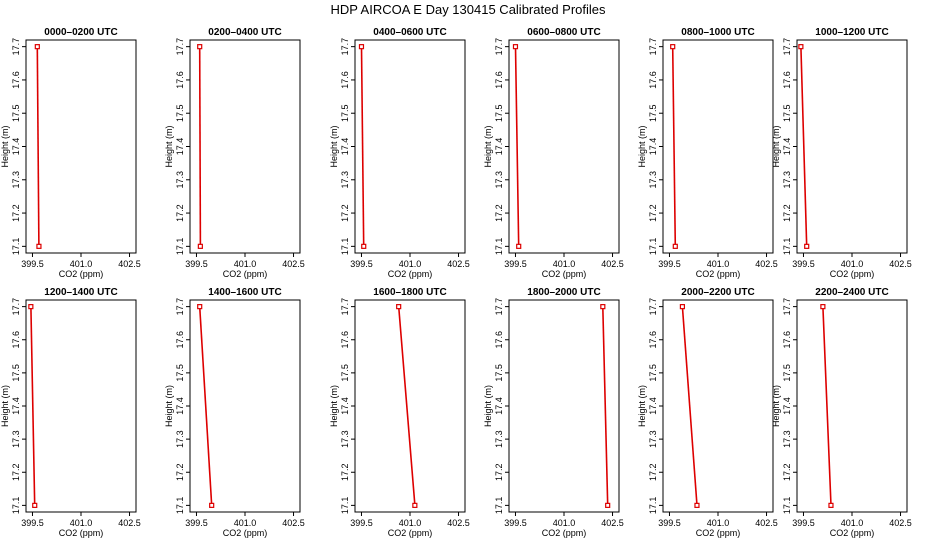 The height and width of the screenshot is (545, 936). I want to click on panel-title: 1000–1200 UTC, so click(851, 32).